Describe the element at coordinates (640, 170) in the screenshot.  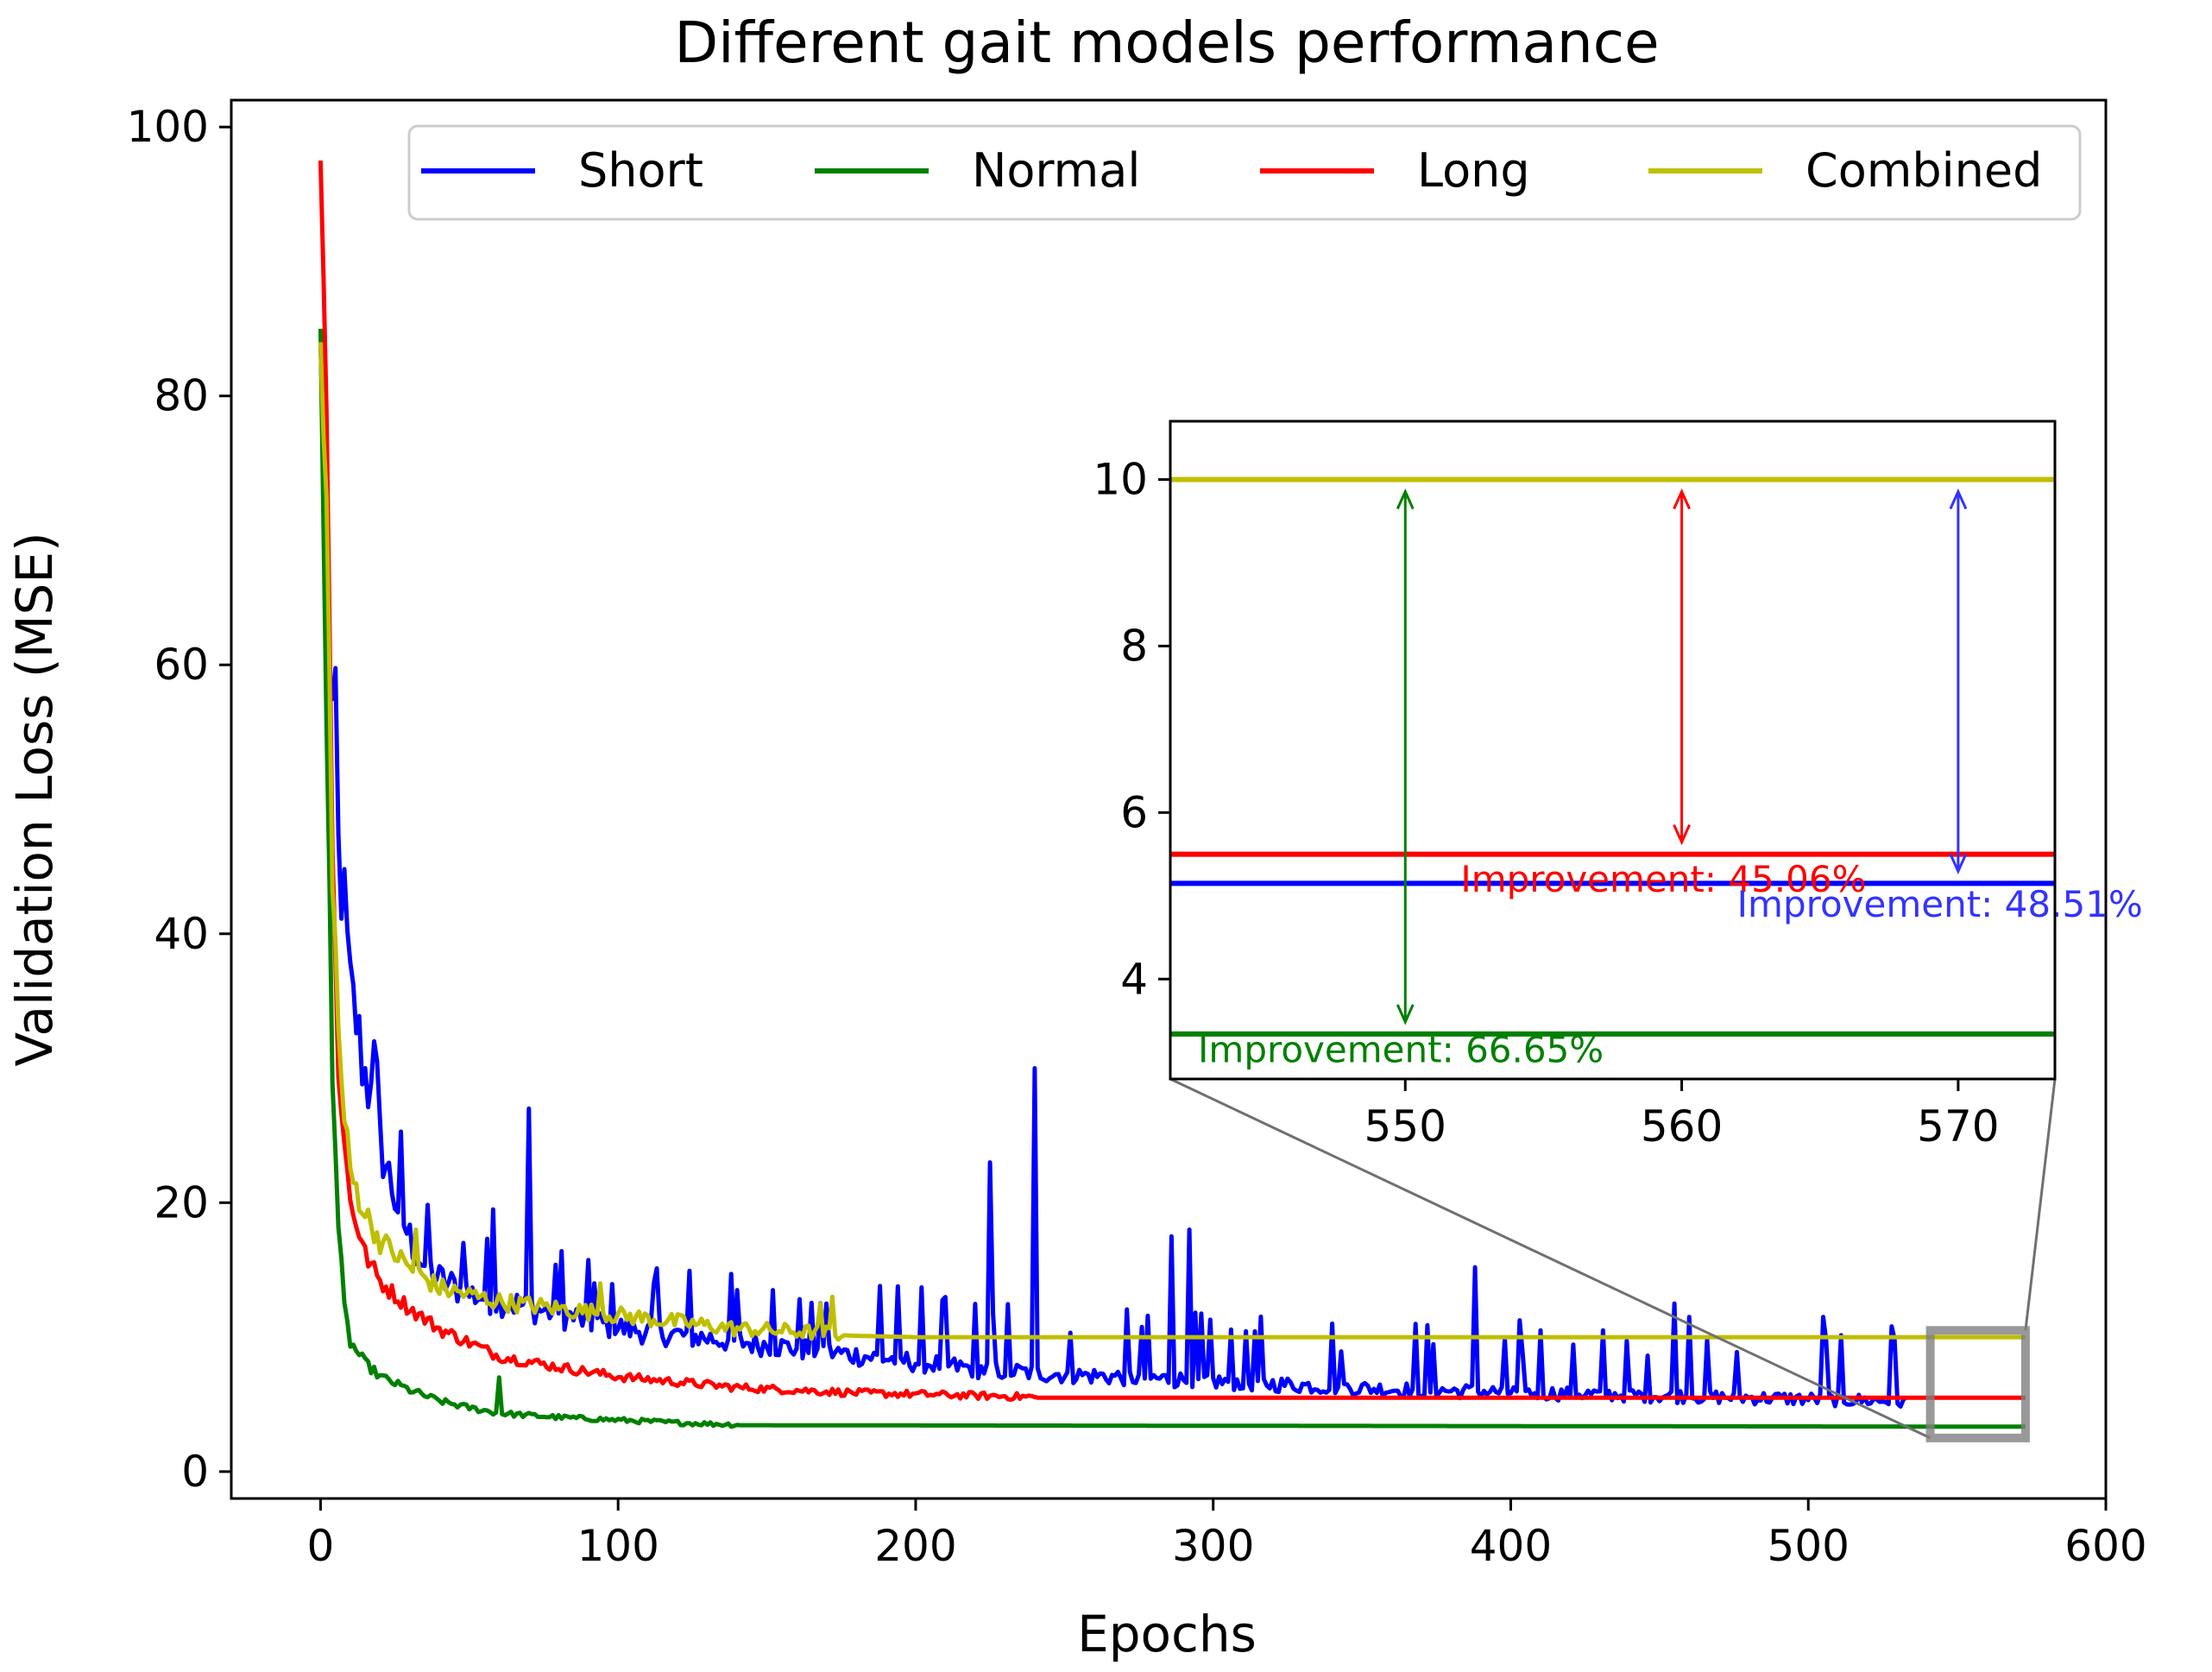
I see `legend-label-short: Short` at that location.